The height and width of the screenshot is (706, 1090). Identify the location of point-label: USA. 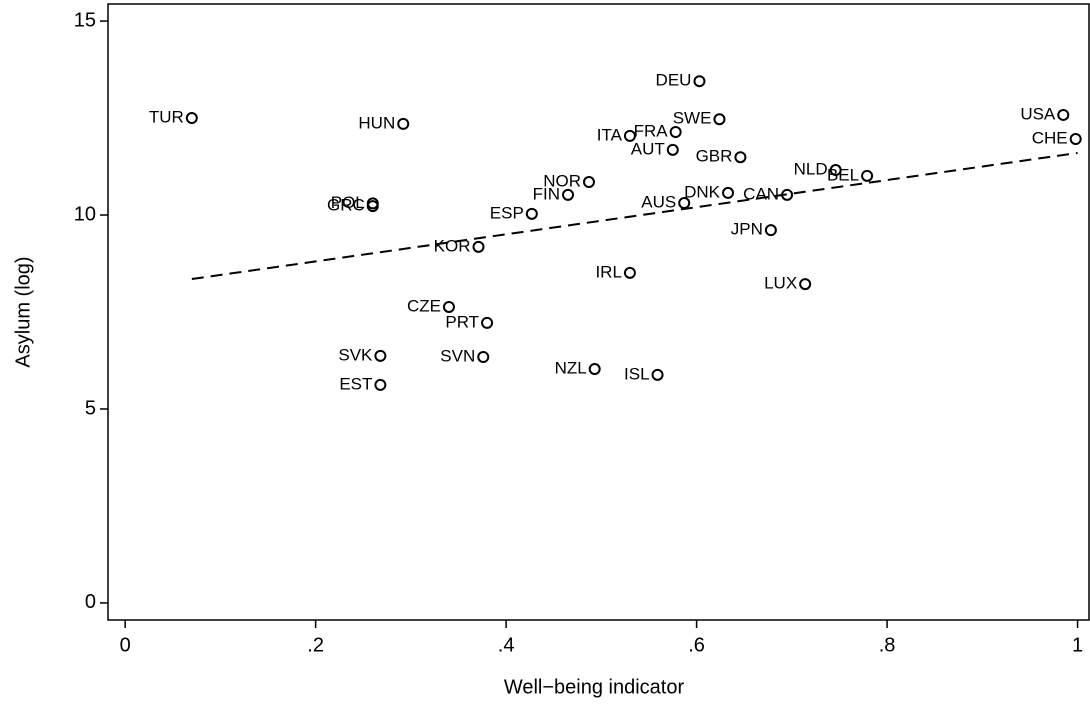
(1038, 113).